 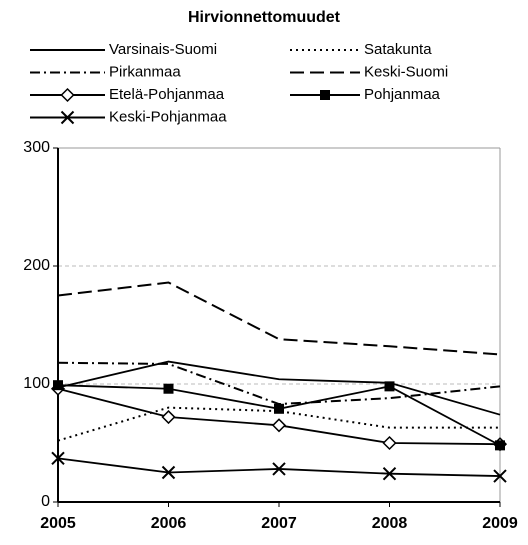 I want to click on legend-label: Keski-Suomi, so click(x=406, y=71).